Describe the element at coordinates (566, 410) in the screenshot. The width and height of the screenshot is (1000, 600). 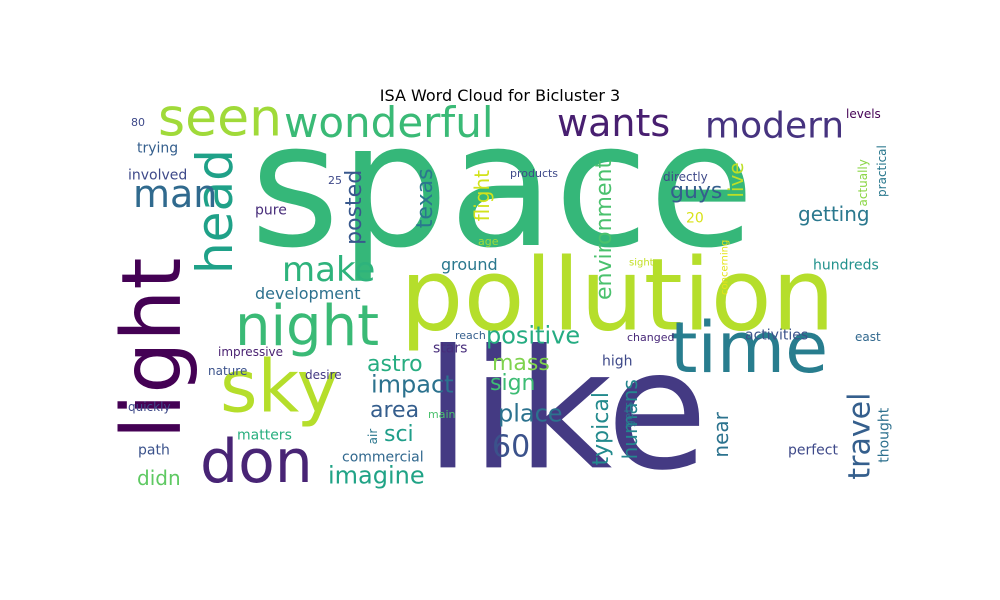
I see `word-1: like` at that location.